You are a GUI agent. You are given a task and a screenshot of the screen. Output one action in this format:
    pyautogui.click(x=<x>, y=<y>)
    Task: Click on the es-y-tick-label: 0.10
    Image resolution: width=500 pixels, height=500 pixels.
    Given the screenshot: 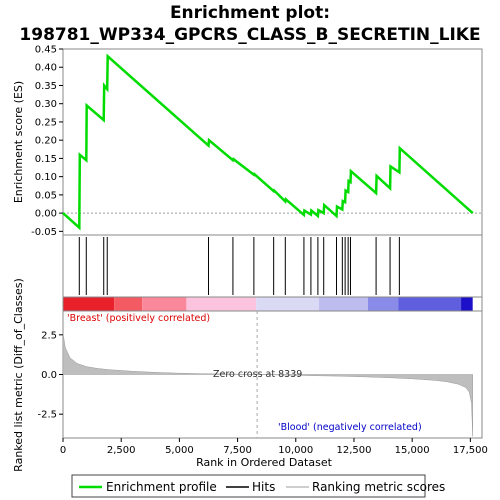 What is the action you would take?
    pyautogui.click(x=46, y=177)
    